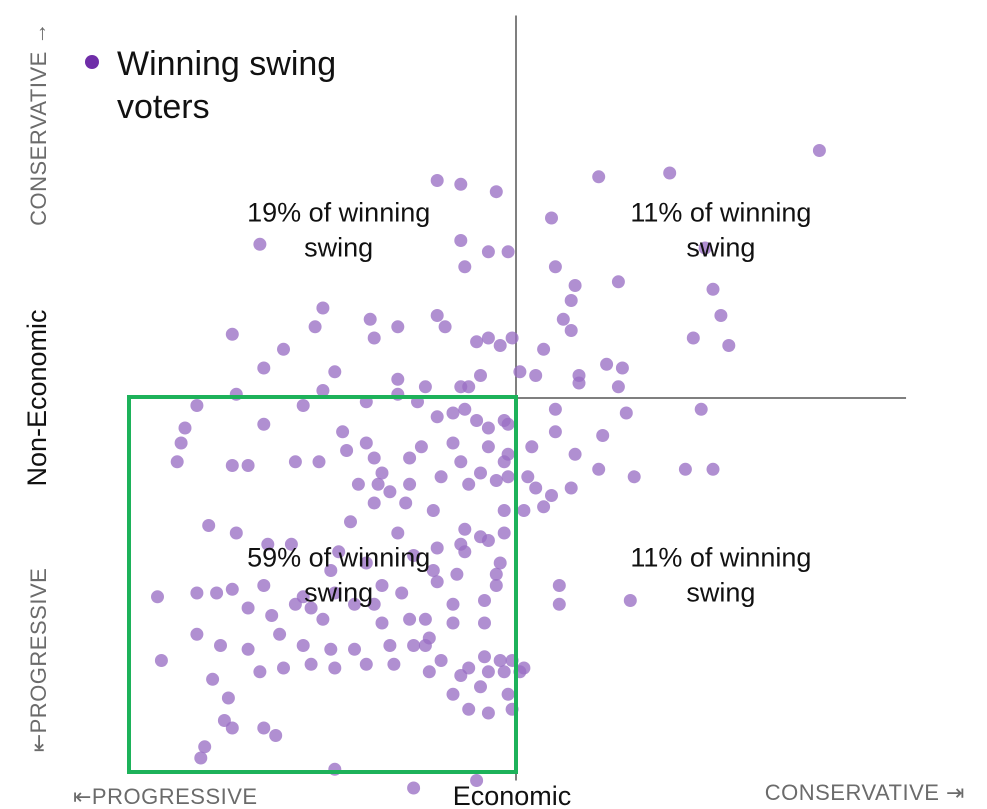 This screenshot has height=809, width=987. I want to click on legend-marker-icon, so click(92, 62).